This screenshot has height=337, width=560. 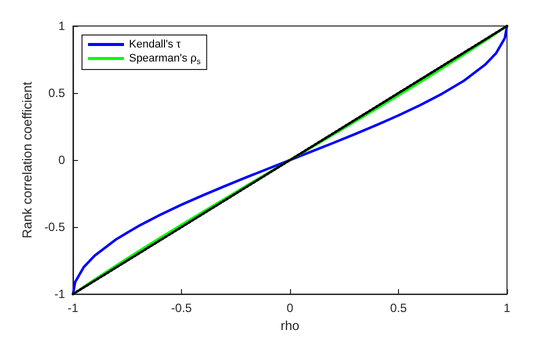 I want to click on y-tick-label: 0.5, so click(x=57, y=93).